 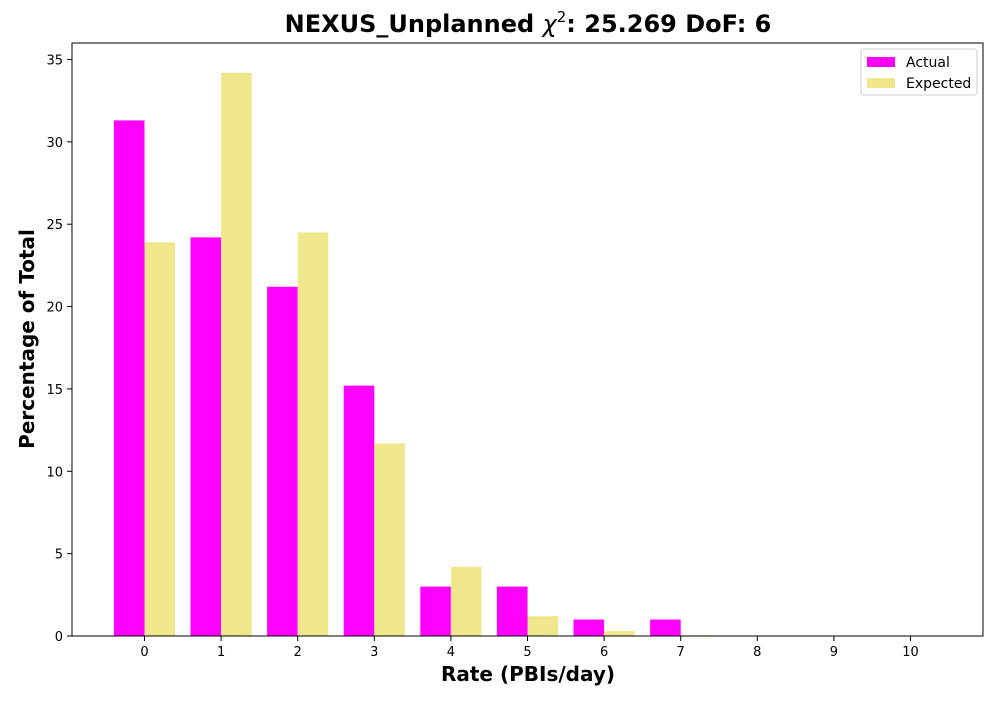 What do you see at coordinates (928, 63) in the screenshot?
I see `legend-label-actual: Actual` at bounding box center [928, 63].